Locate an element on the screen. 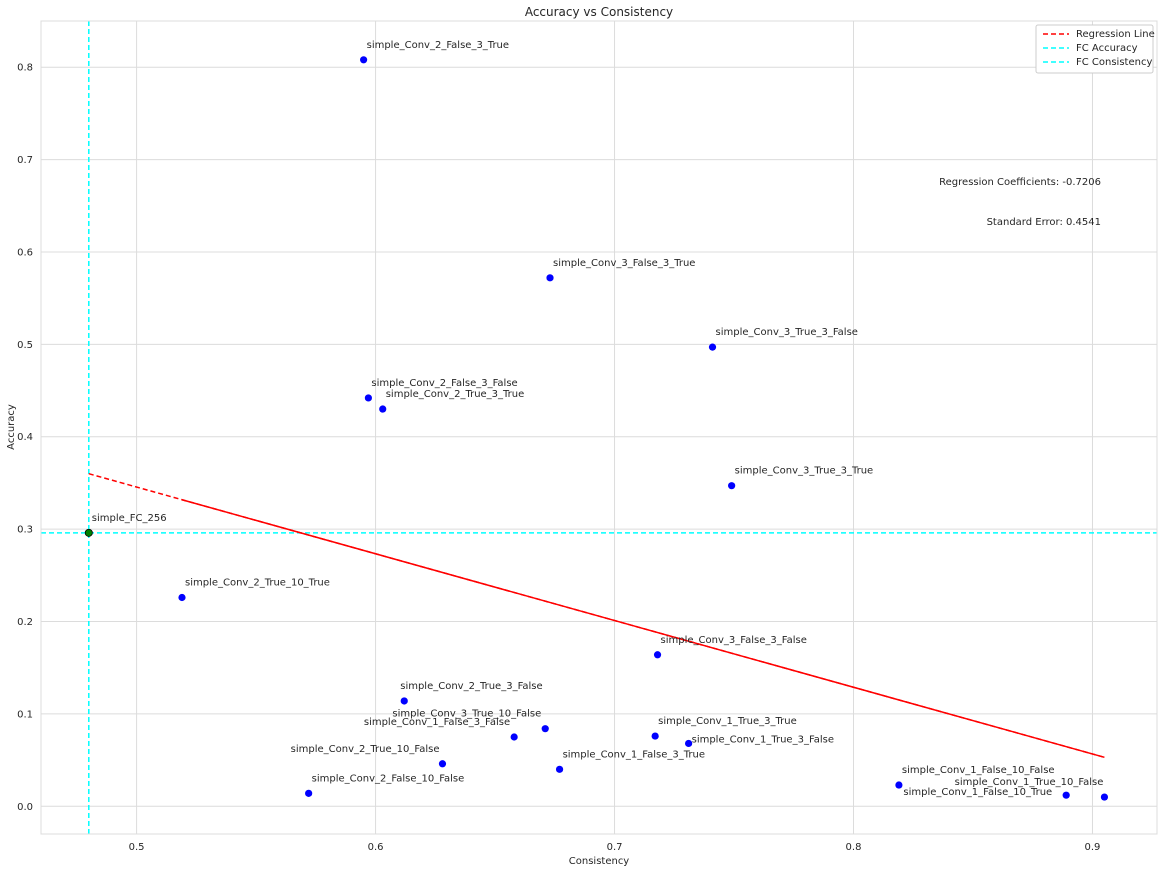 This screenshot has width=1164, height=872. legend-label-fc-accuracy: FC Accuracy is located at coordinates (1107, 48).